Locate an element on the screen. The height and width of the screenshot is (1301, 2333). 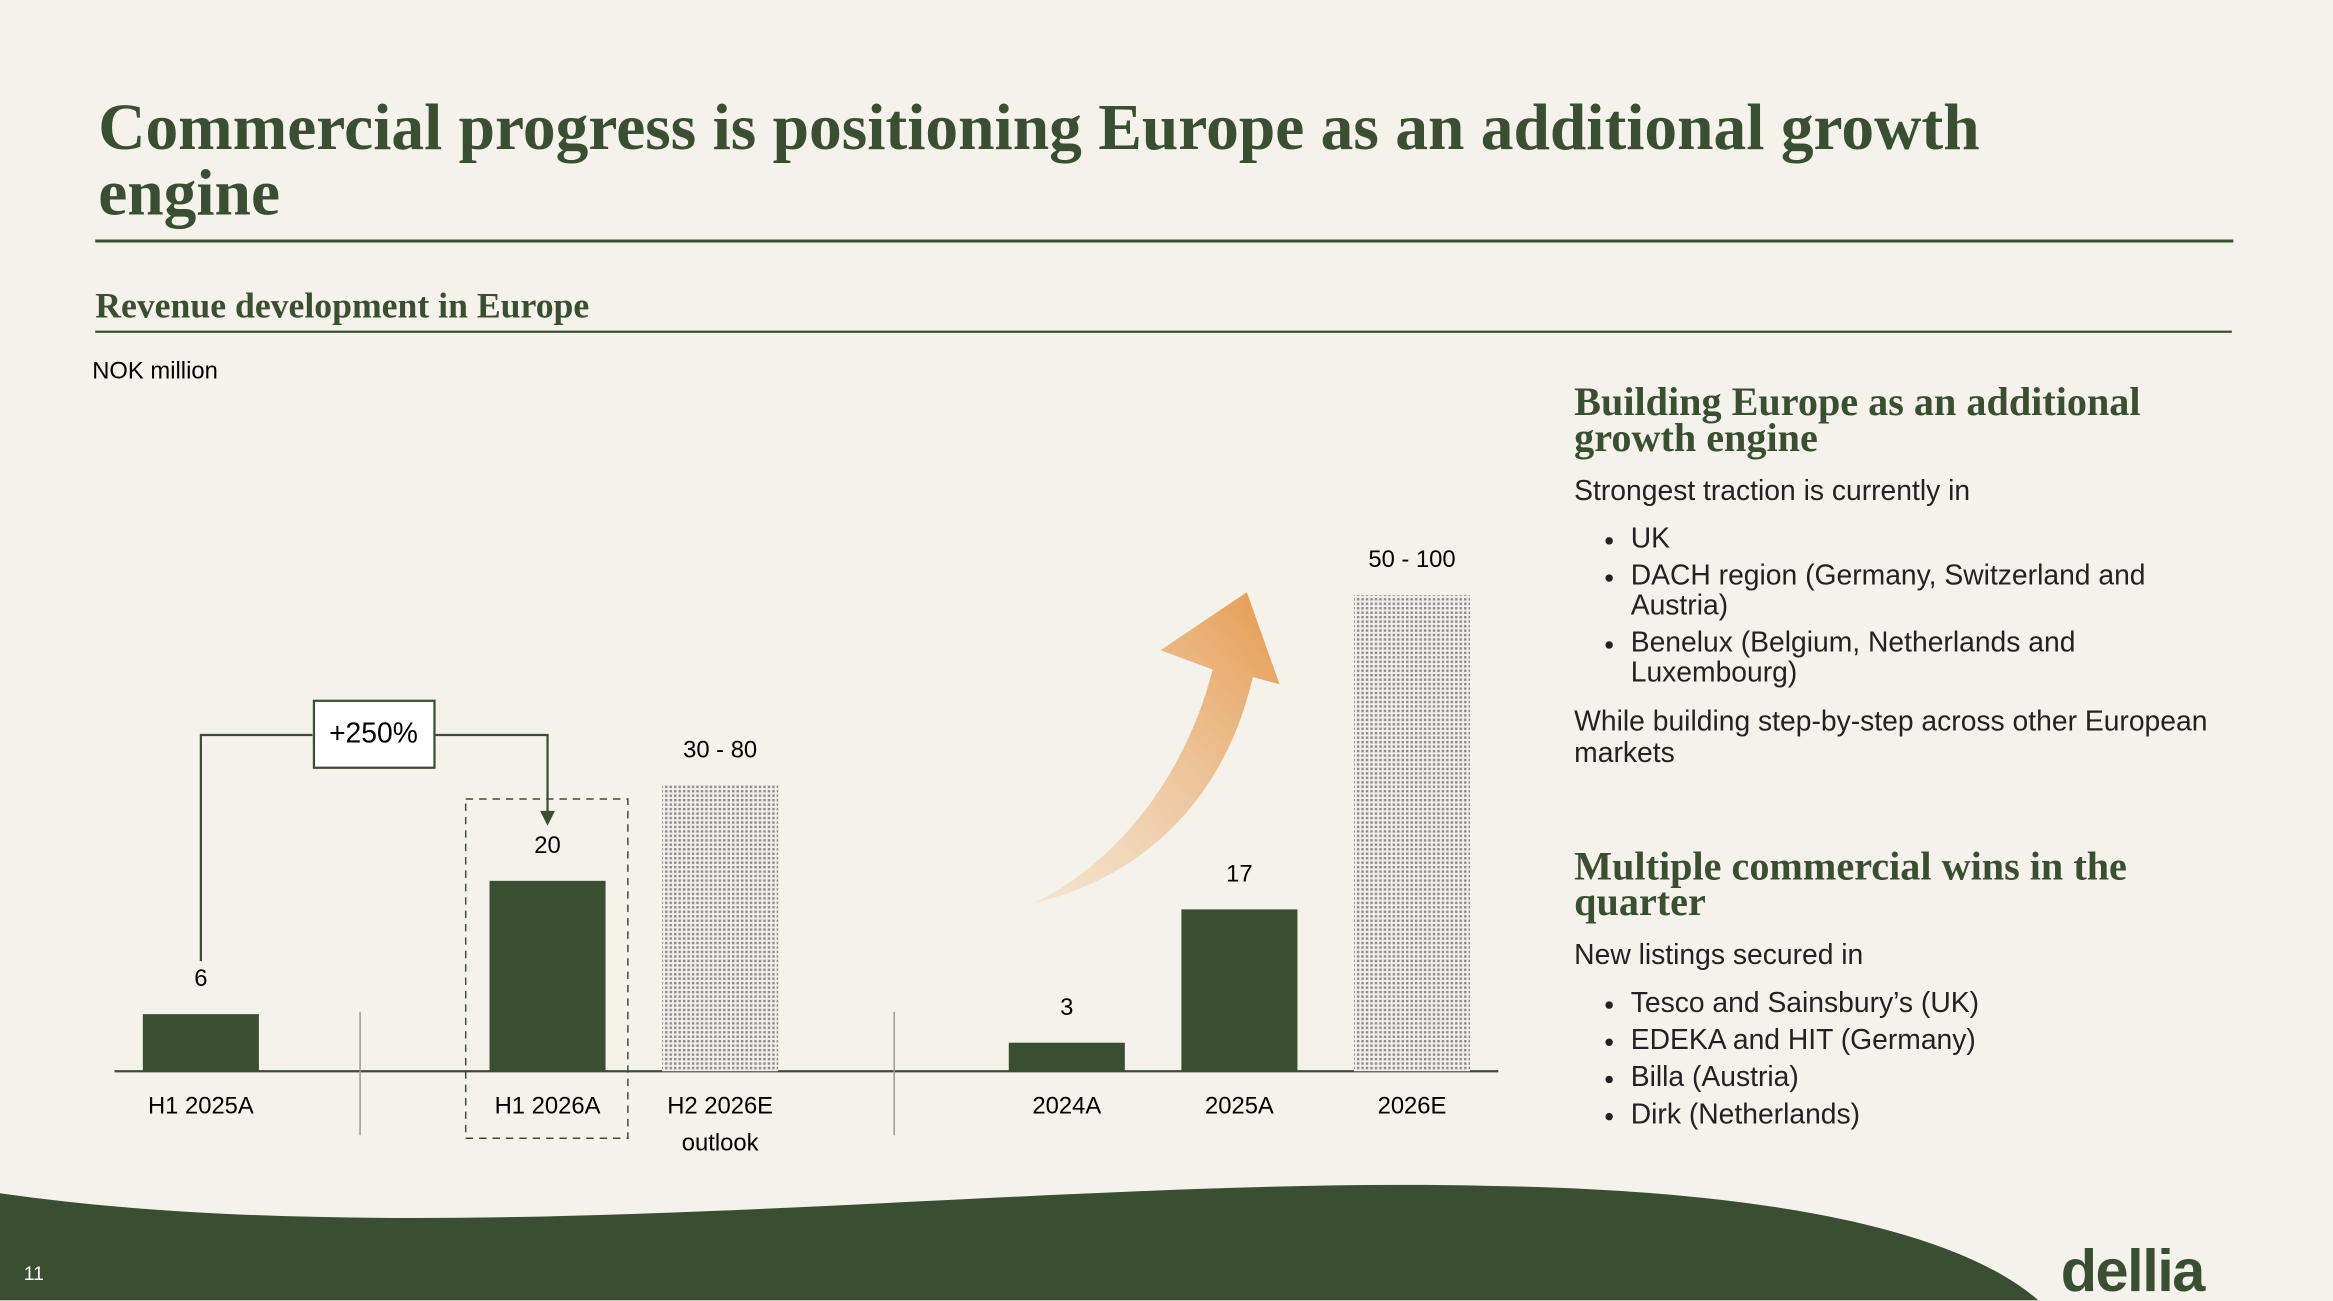
unit-label: NOK million is located at coordinates (155, 370).